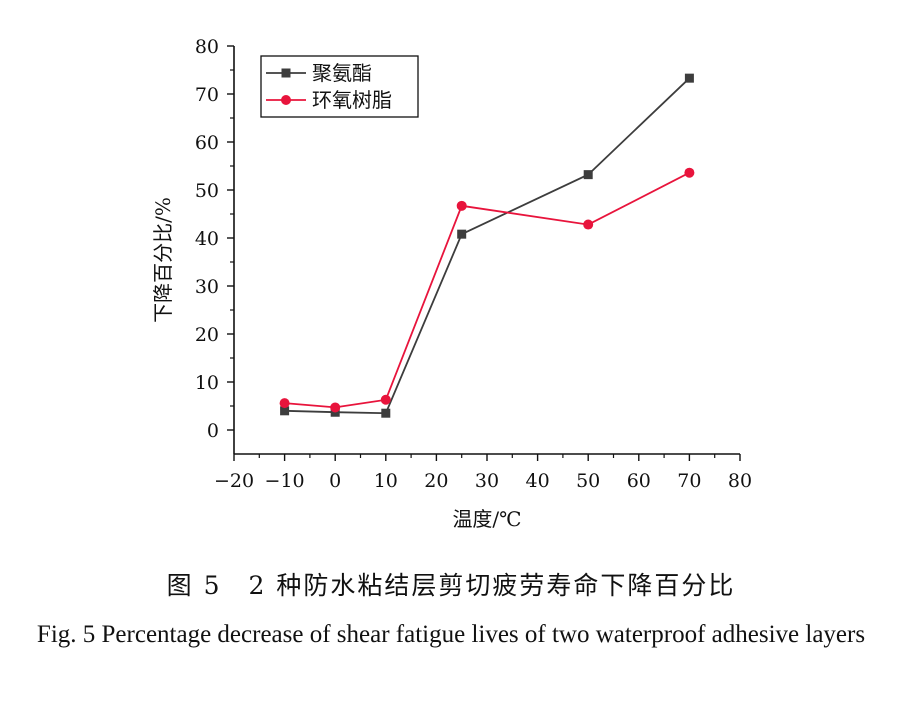  I want to click on x-tick-label: 50, so click(588, 481).